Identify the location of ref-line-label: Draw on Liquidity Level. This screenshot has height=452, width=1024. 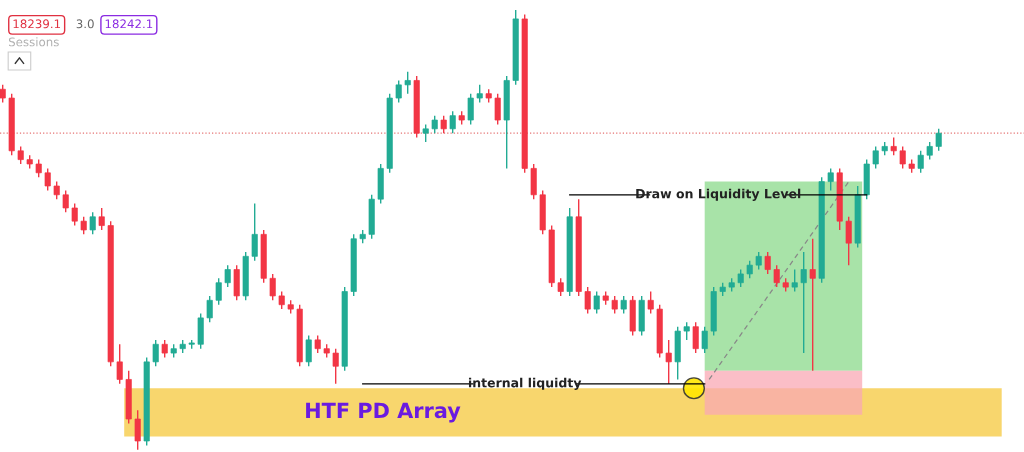
(718, 194).